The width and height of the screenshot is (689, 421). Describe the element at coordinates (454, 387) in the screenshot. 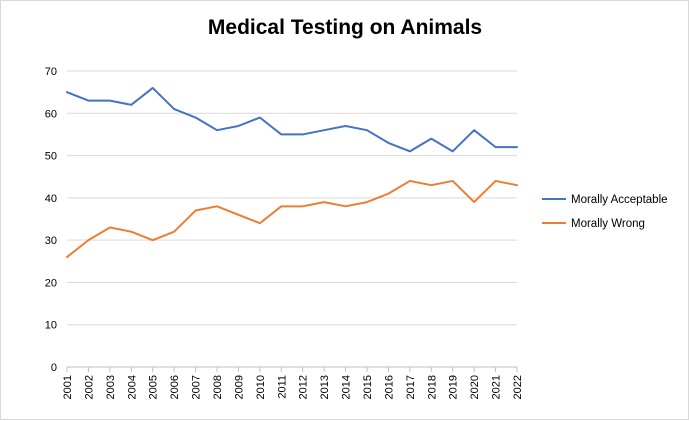

I see `x-tick-label: 2019` at that location.